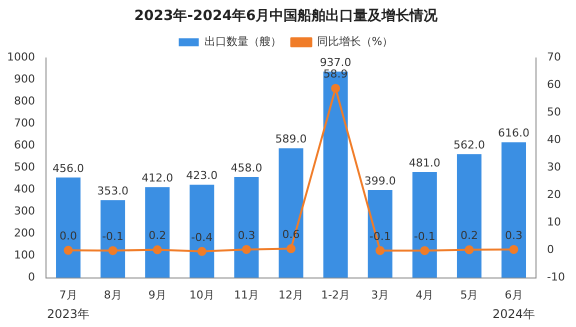 Image resolution: width=576 pixels, height=327 pixels. Describe the element at coordinates (380, 295) in the screenshot. I see `x-tick-label: 3月` at that location.